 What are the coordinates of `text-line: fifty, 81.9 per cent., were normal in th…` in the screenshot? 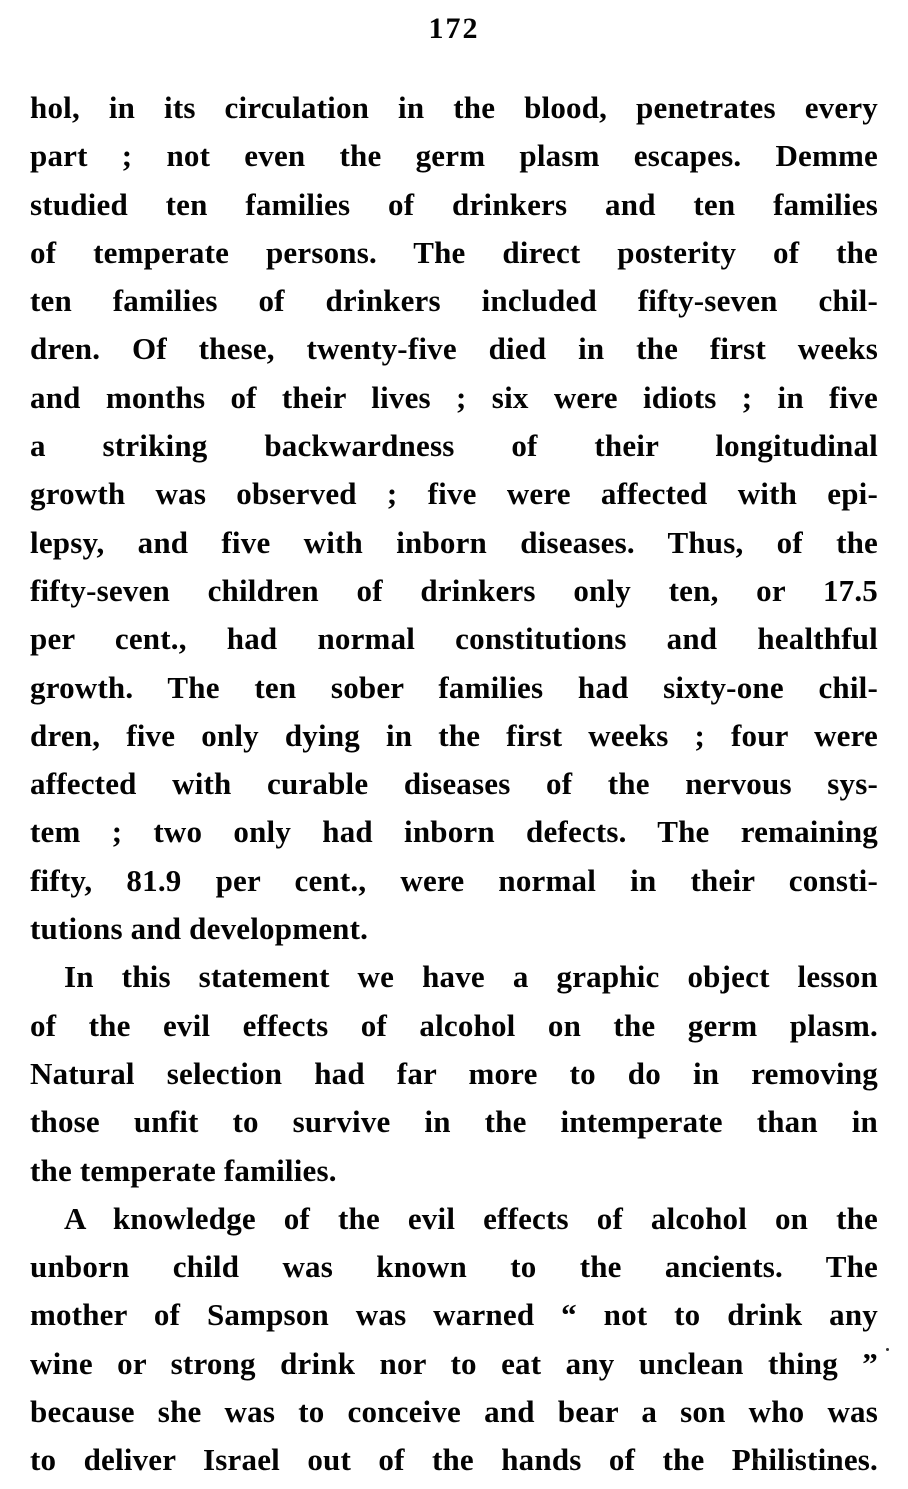 It's located at (454, 880).